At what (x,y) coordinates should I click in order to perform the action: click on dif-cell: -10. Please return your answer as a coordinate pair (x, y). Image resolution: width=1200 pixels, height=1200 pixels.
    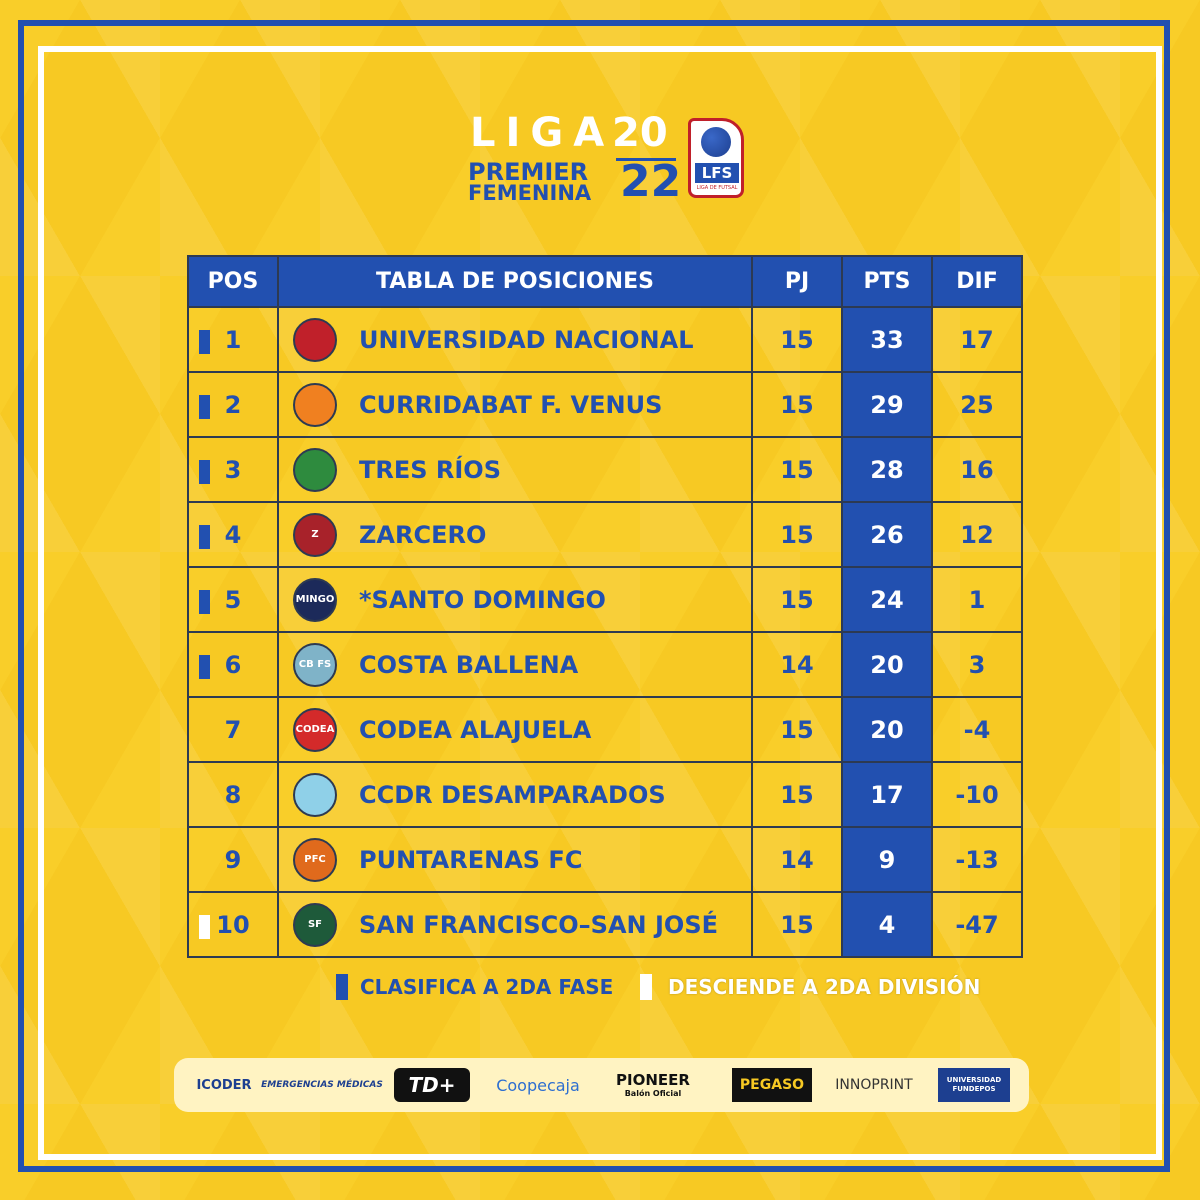
    Looking at the image, I should click on (977, 794).